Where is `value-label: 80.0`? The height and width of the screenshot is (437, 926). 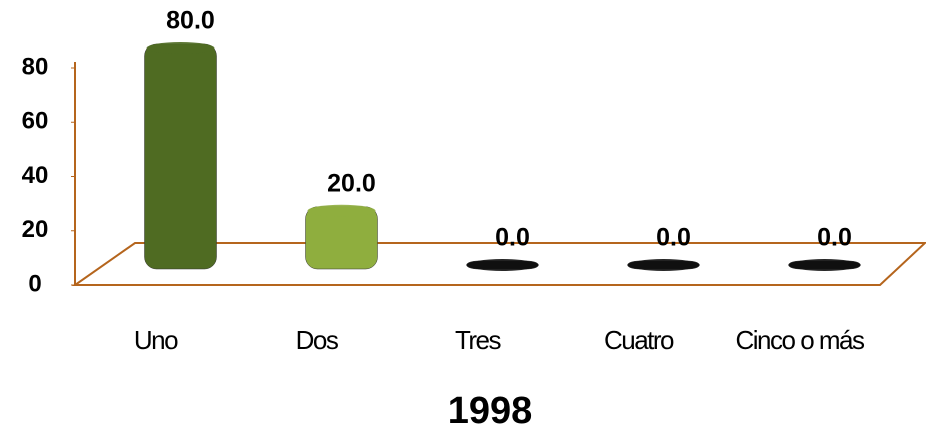 value-label: 80.0 is located at coordinates (190, 21).